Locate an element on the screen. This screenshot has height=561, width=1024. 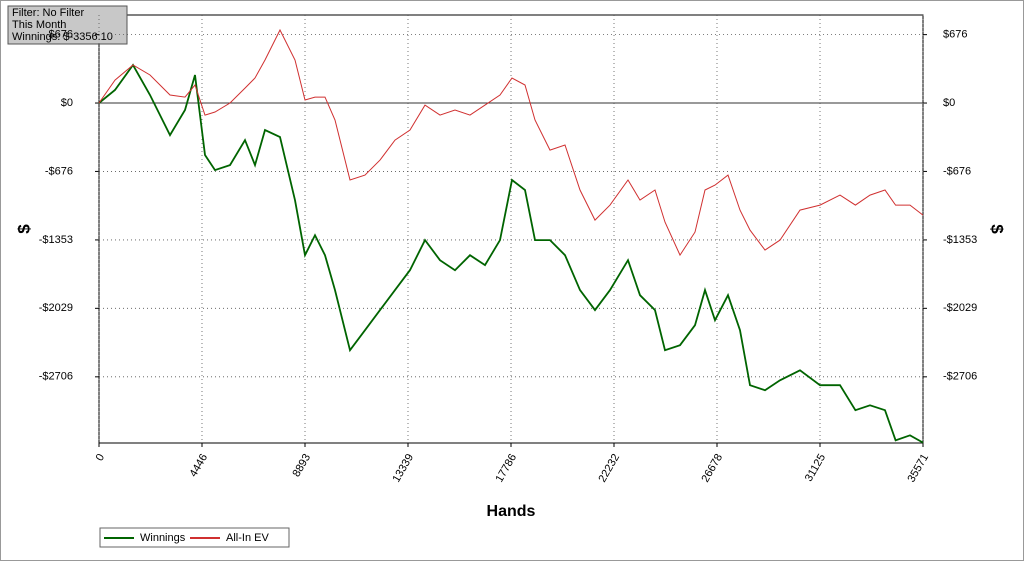
y-axis-label: $ is located at coordinates (23, 229).